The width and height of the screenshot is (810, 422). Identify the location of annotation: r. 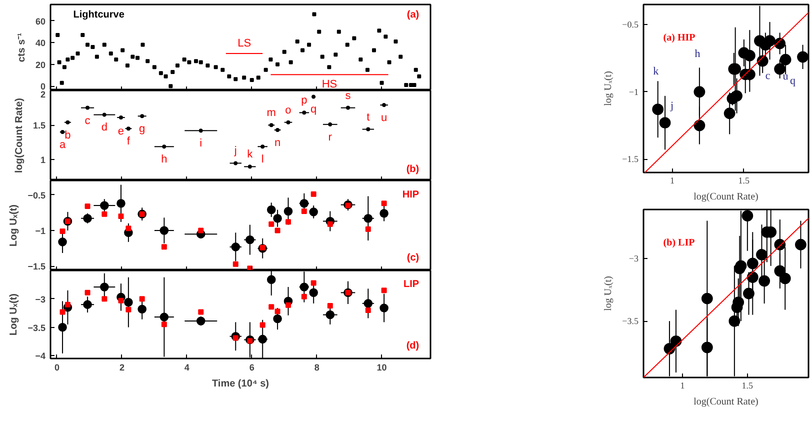
(330, 137).